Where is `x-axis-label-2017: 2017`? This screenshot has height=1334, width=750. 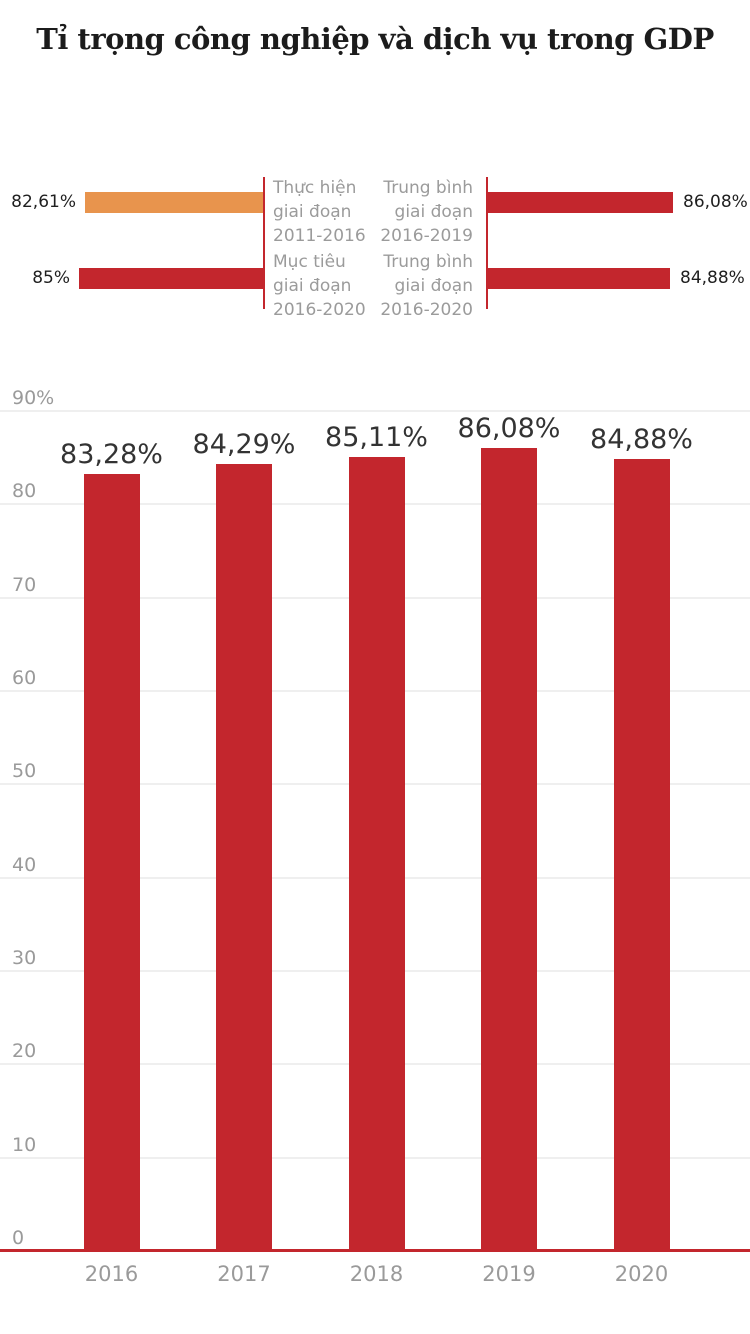 x-axis-label-2017: 2017 is located at coordinates (244, 1274).